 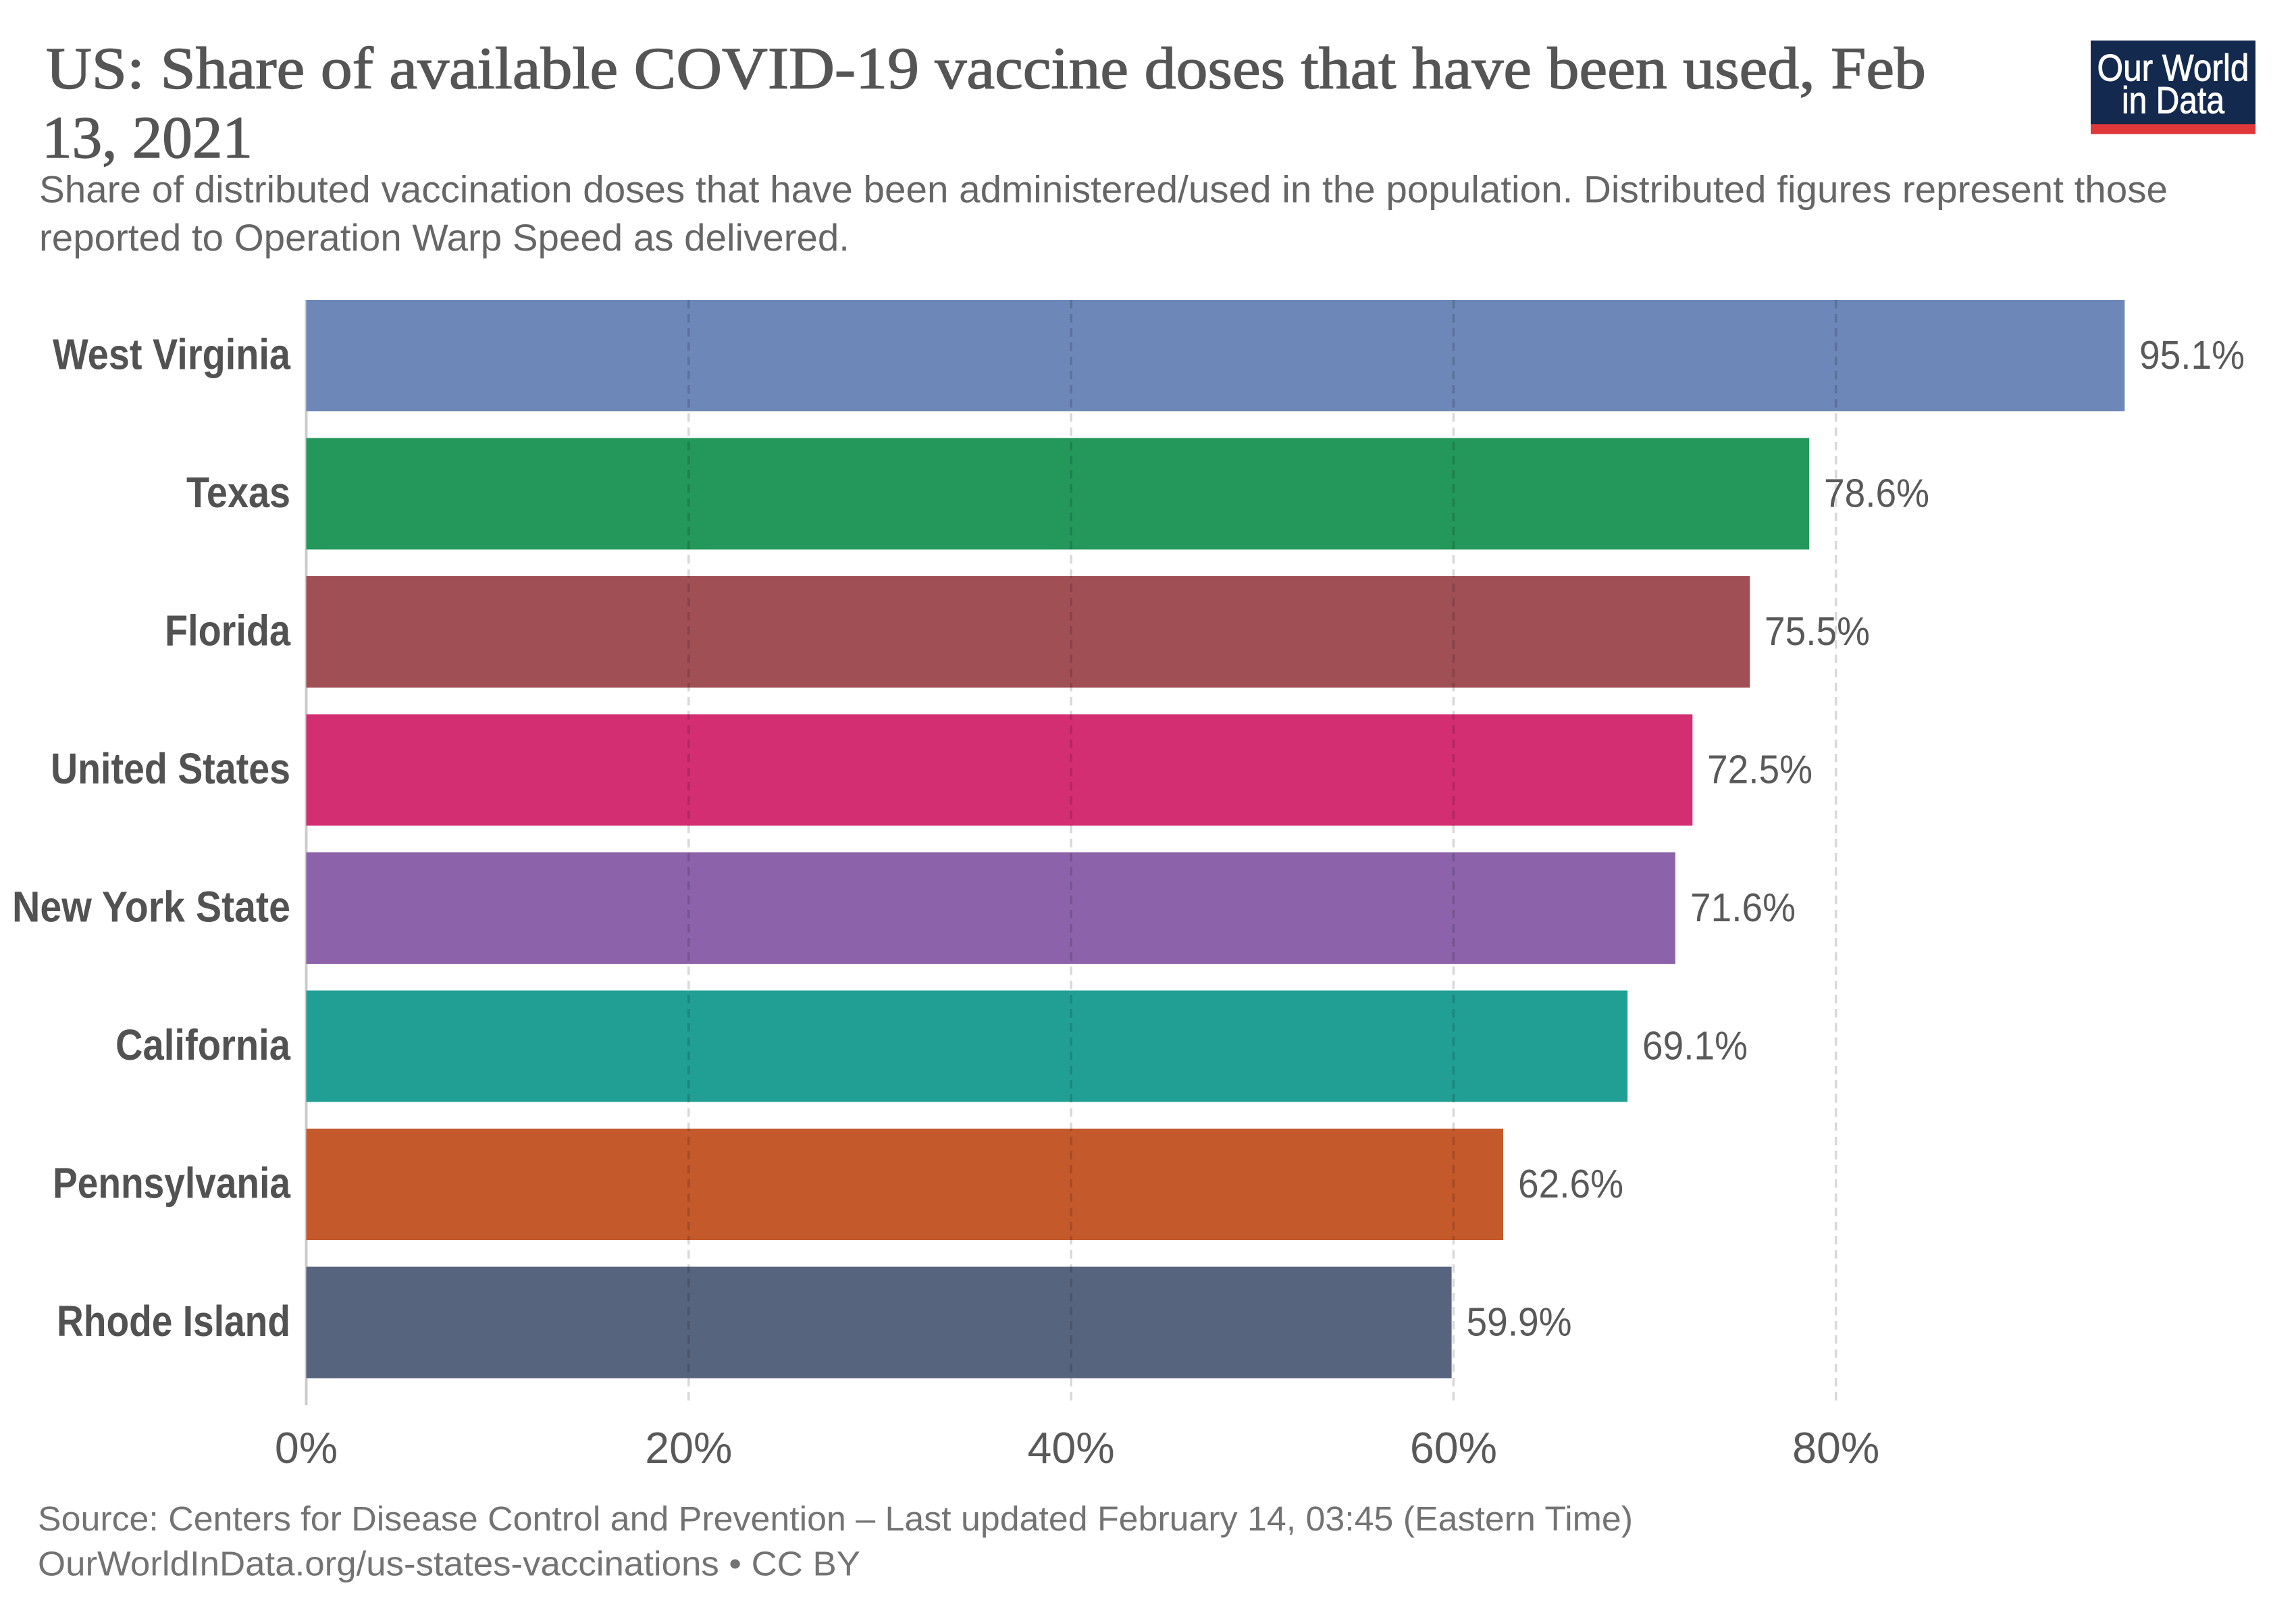 What do you see at coordinates (1071, 1448) in the screenshot?
I see `svg-text: 40%` at bounding box center [1071, 1448].